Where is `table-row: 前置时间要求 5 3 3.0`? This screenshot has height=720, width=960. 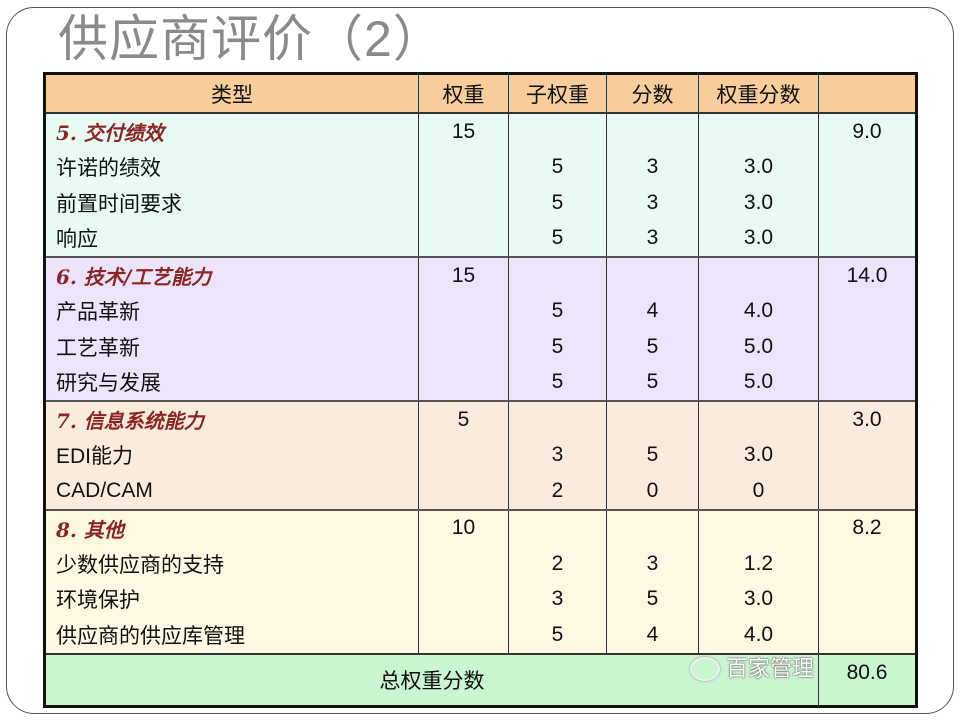
table-row: 前置时间要求 5 3 3.0 is located at coordinates (480, 203).